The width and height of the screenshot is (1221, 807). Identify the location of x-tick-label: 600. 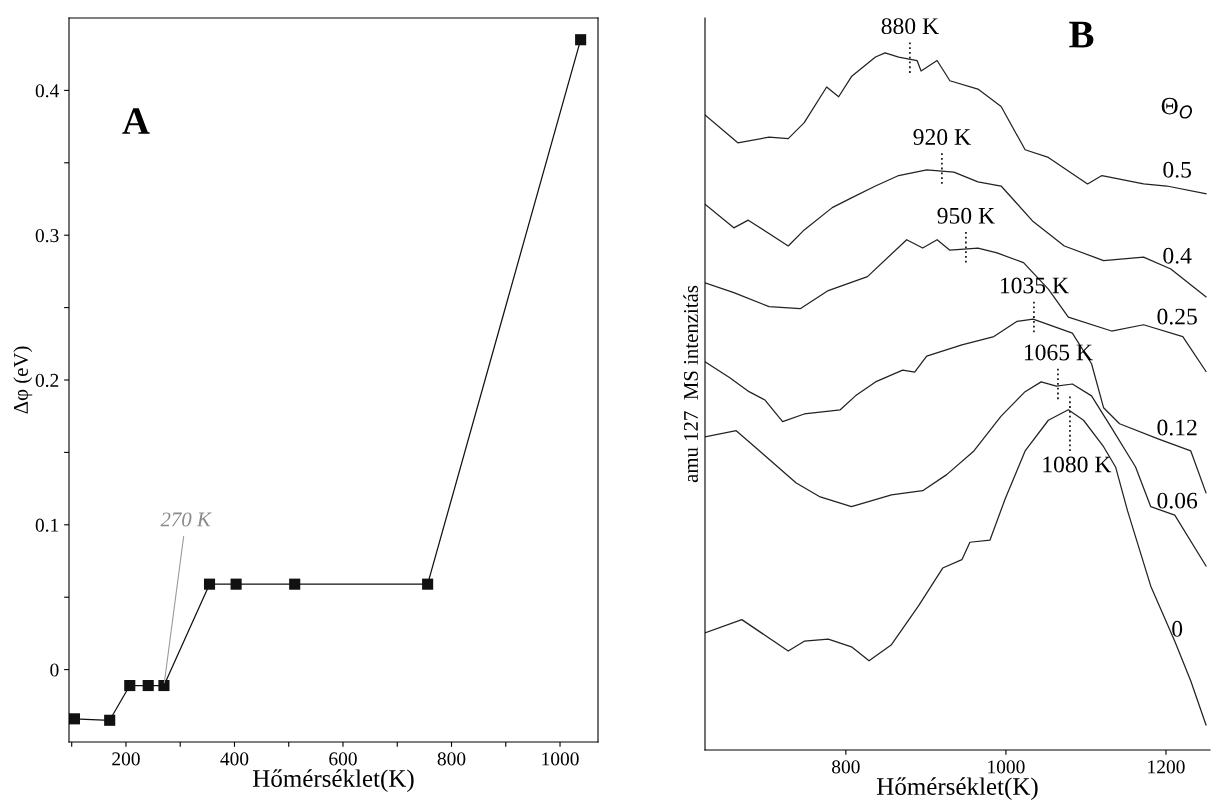
(343, 759).